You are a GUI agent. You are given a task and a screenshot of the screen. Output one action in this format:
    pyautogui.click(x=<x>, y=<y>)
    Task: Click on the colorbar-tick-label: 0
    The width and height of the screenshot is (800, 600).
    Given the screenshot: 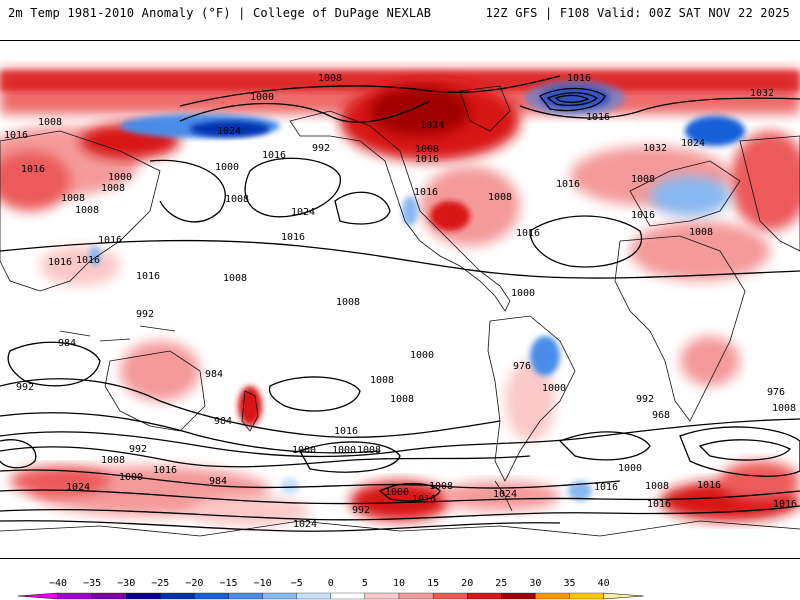 What is the action you would take?
    pyautogui.click(x=331, y=583)
    